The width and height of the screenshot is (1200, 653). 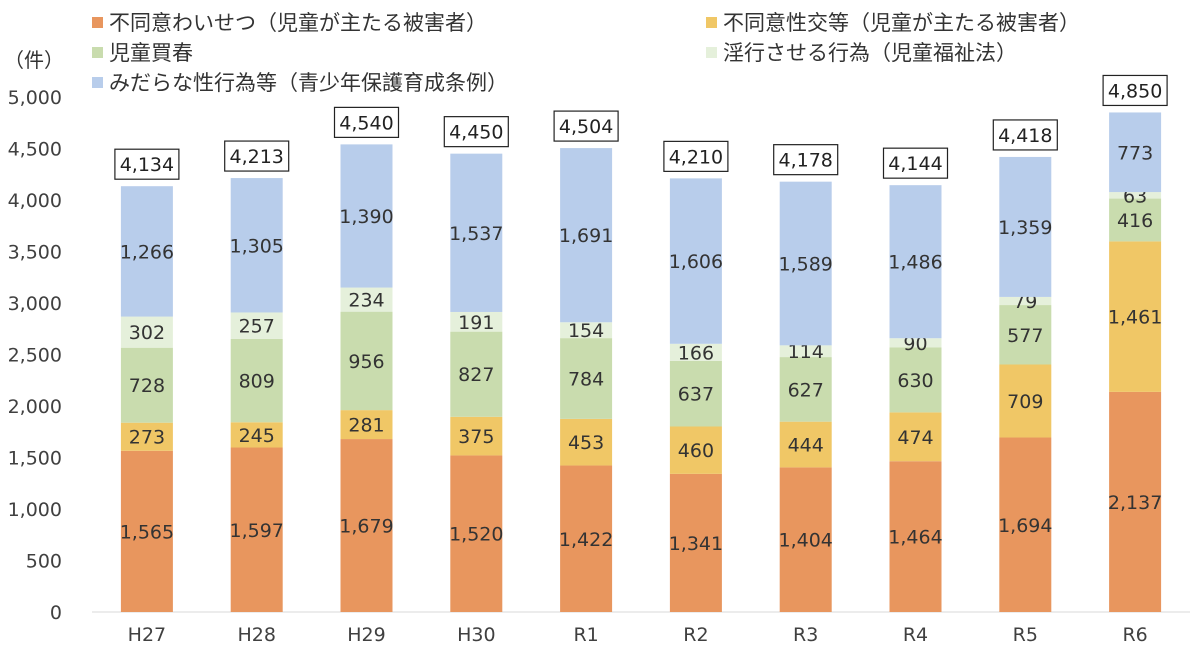 What do you see at coordinates (35, 356) in the screenshot?
I see `y-tick-label: 2,500` at bounding box center [35, 356].